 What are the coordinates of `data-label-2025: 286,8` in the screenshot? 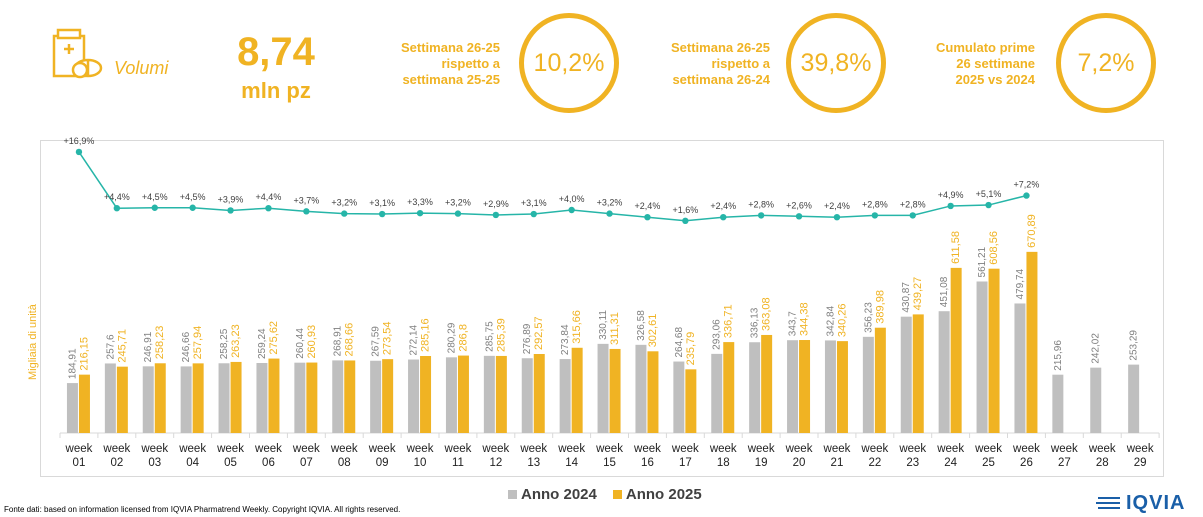 It's located at (463, 338).